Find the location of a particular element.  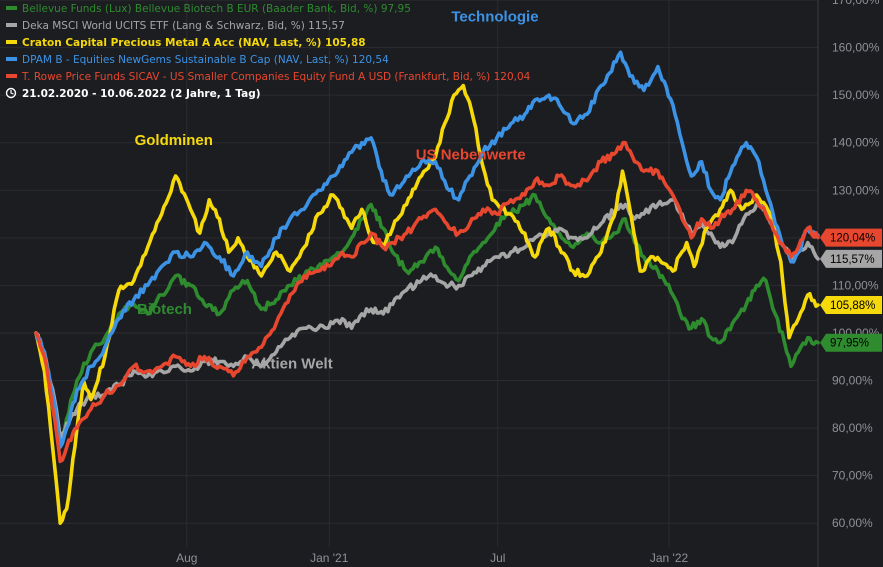

date-range: 21.02.2020 - 10.06.2022 is located at coordinates (96, 94).